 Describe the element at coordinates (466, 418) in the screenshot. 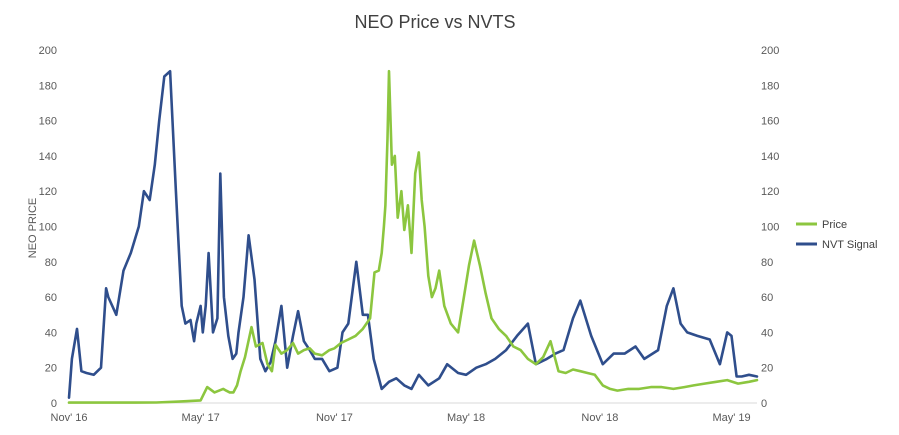

I see `x-tick-label: May' 18` at that location.